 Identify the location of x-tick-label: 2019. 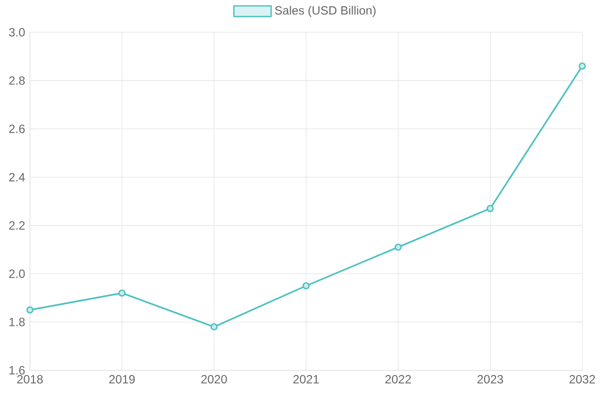
(122, 379).